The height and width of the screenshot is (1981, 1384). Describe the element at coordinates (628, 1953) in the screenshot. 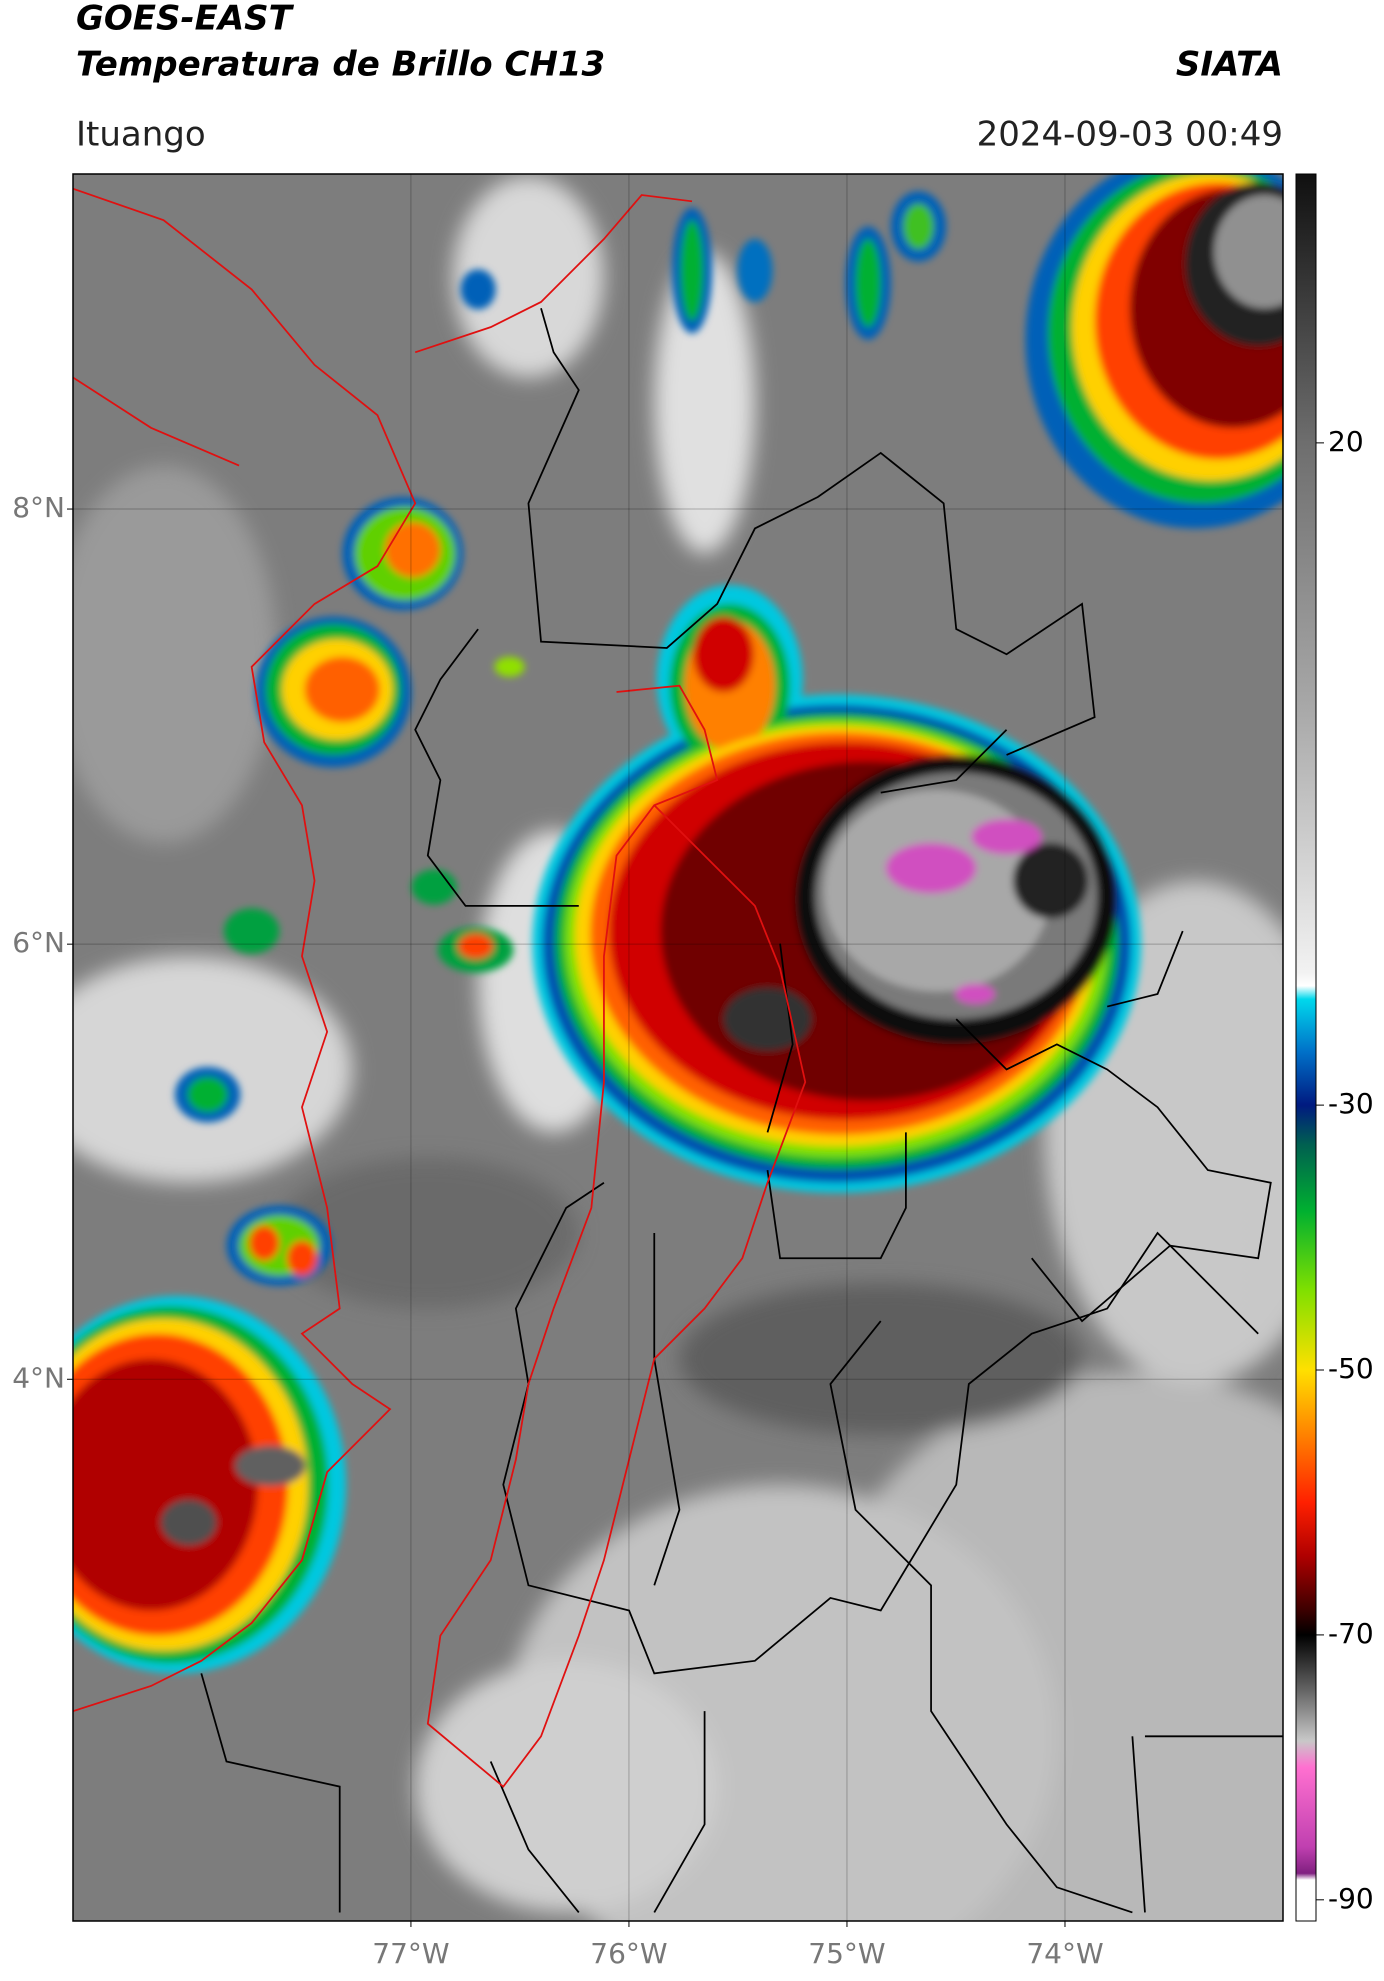

I see `lon-tick-label: 76°W` at that location.